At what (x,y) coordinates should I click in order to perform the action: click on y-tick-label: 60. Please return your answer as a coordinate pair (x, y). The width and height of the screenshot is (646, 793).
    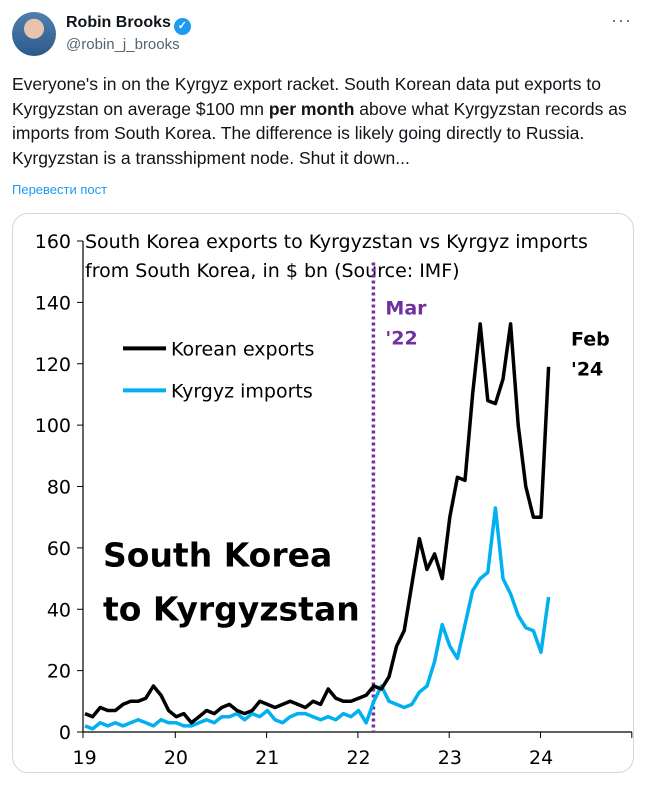
    Looking at the image, I should click on (59, 549).